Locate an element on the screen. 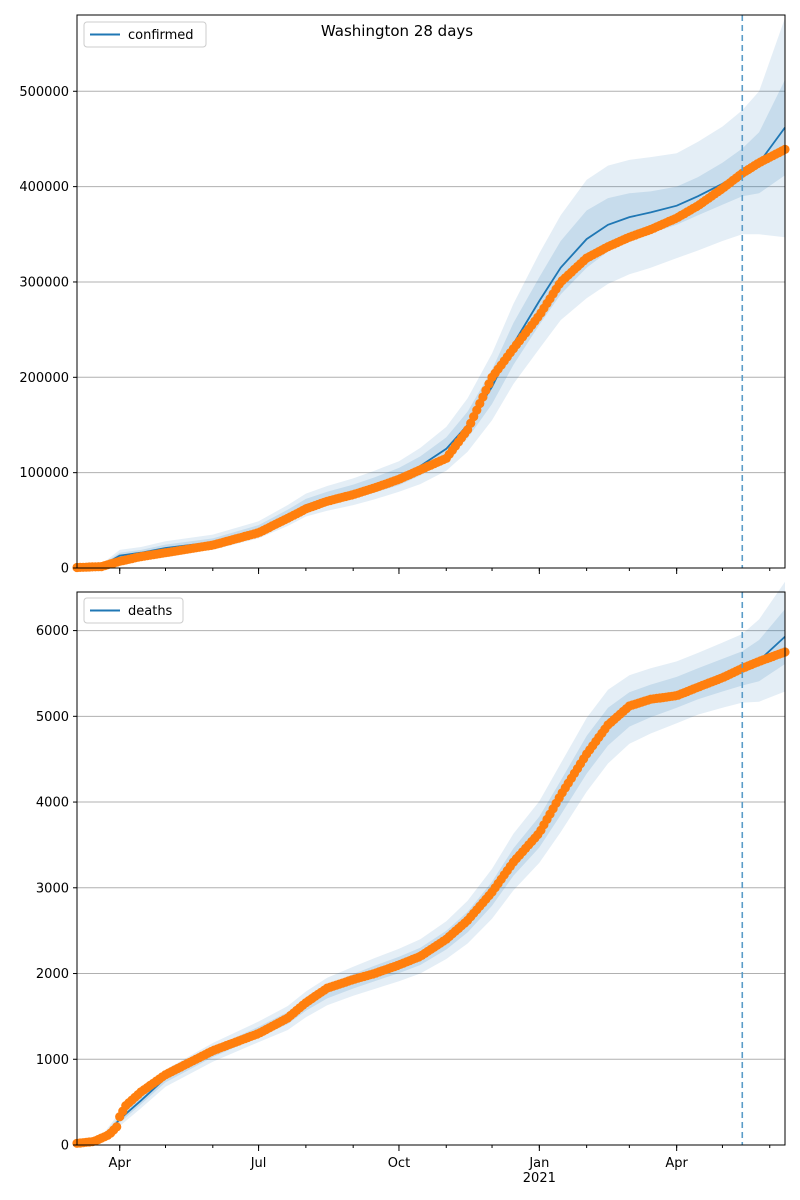 This screenshot has height=1200, width=800. y-tick-label: 5000 is located at coordinates (52, 717).